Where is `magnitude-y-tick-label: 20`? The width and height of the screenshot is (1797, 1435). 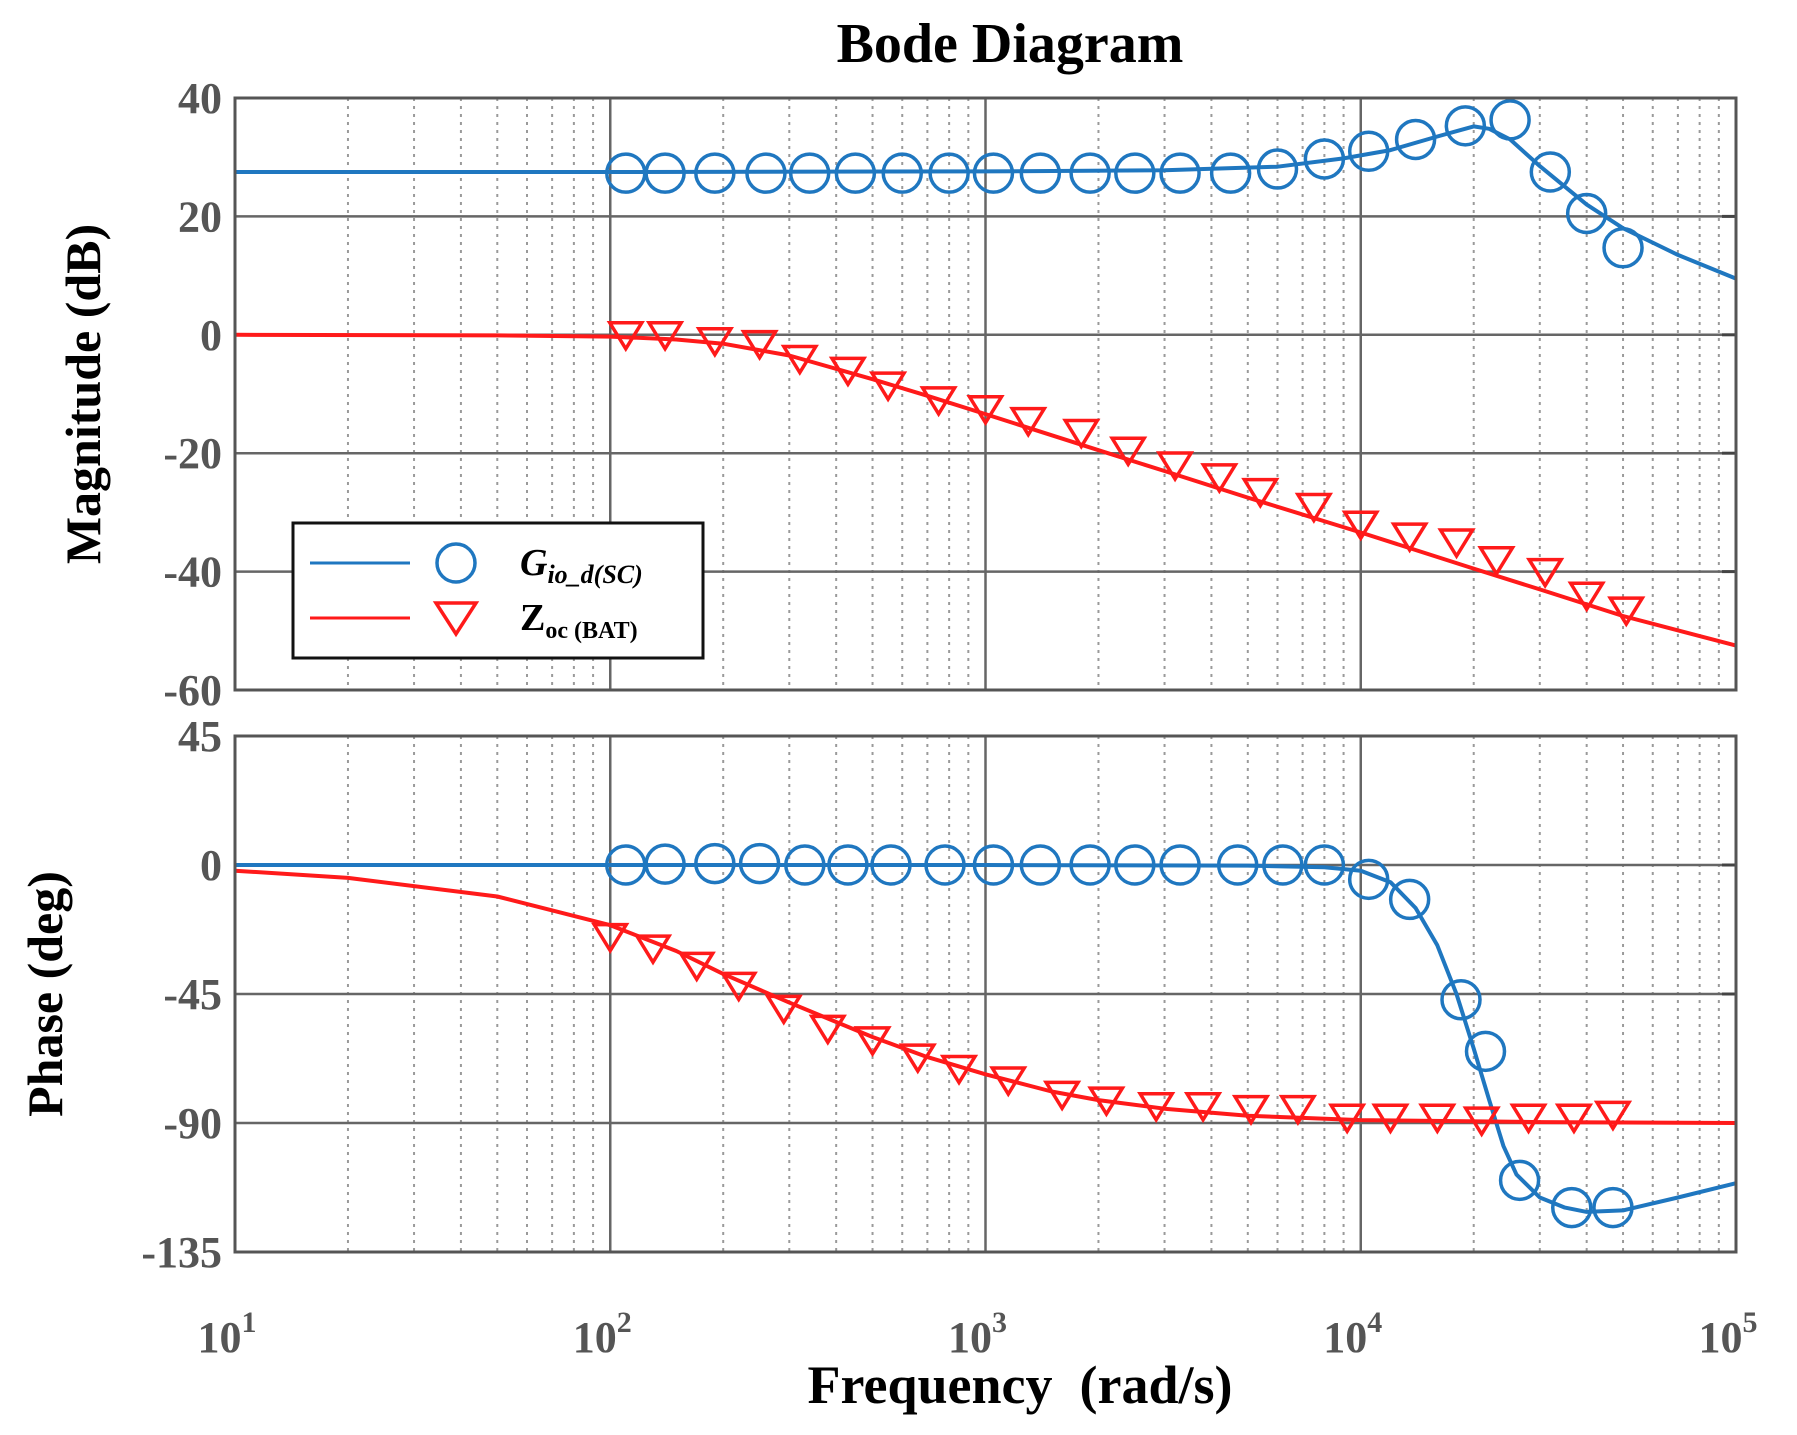 magnitude-y-tick-label: 20 is located at coordinates (200, 216).